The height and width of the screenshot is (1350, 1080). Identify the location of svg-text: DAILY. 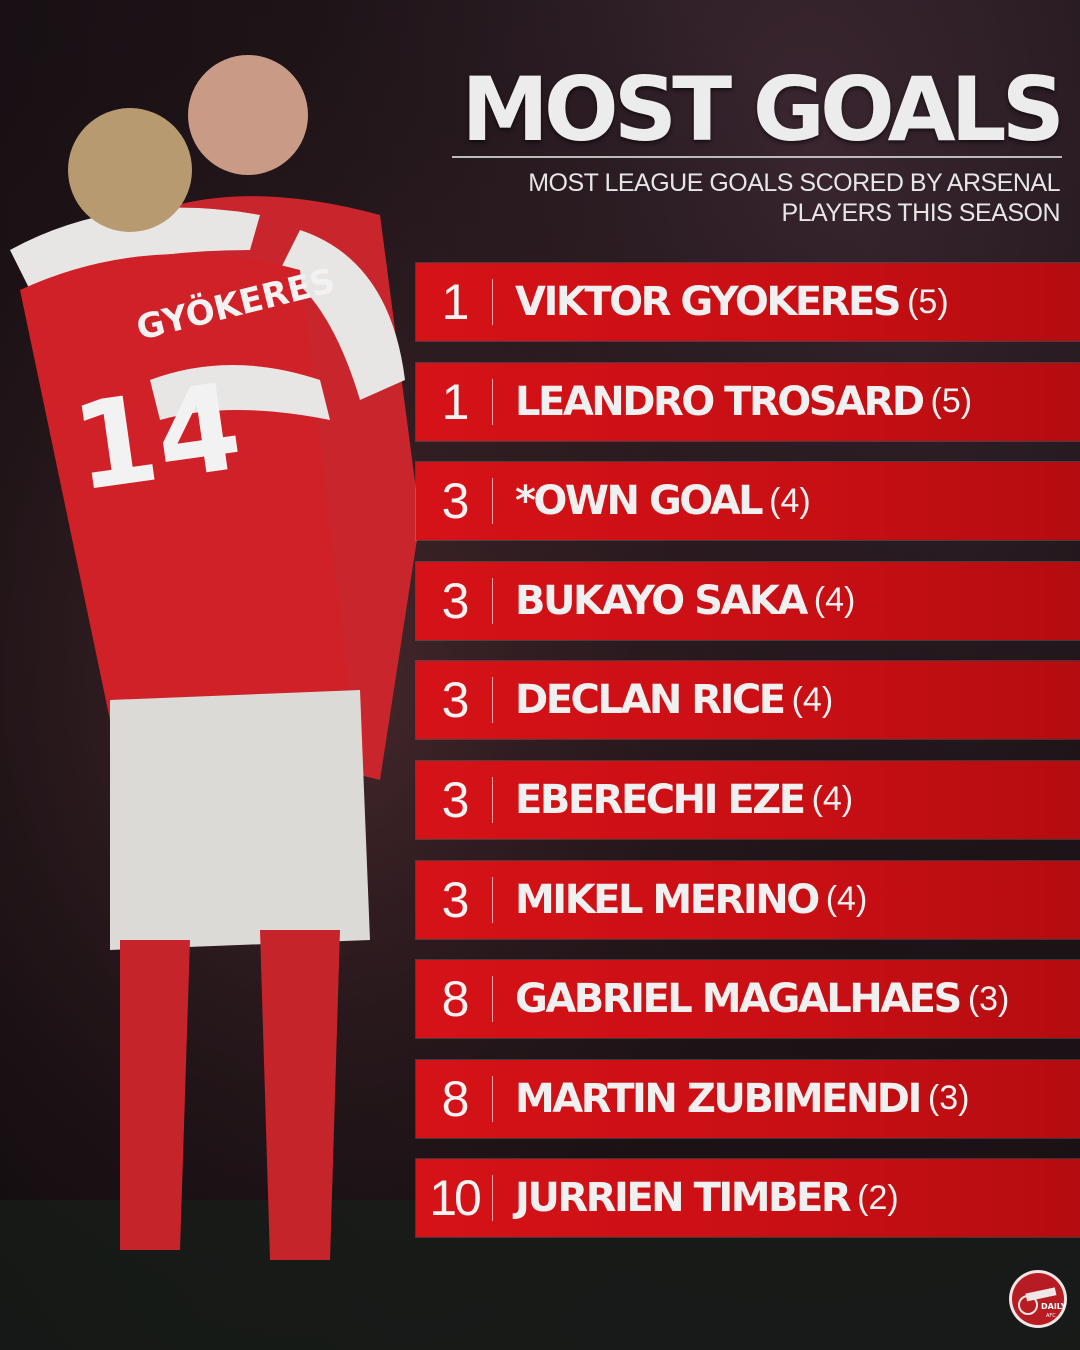
(1054, 1306).